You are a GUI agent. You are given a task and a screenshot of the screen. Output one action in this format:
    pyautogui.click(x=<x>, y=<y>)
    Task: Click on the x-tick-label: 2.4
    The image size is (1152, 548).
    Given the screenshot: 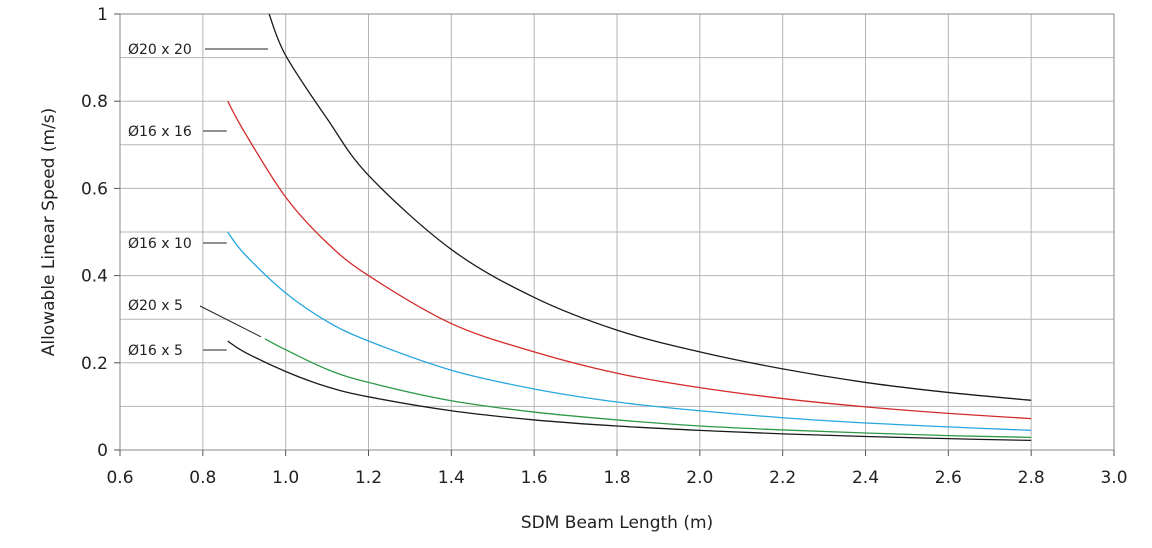 What is the action you would take?
    pyautogui.click(x=865, y=478)
    